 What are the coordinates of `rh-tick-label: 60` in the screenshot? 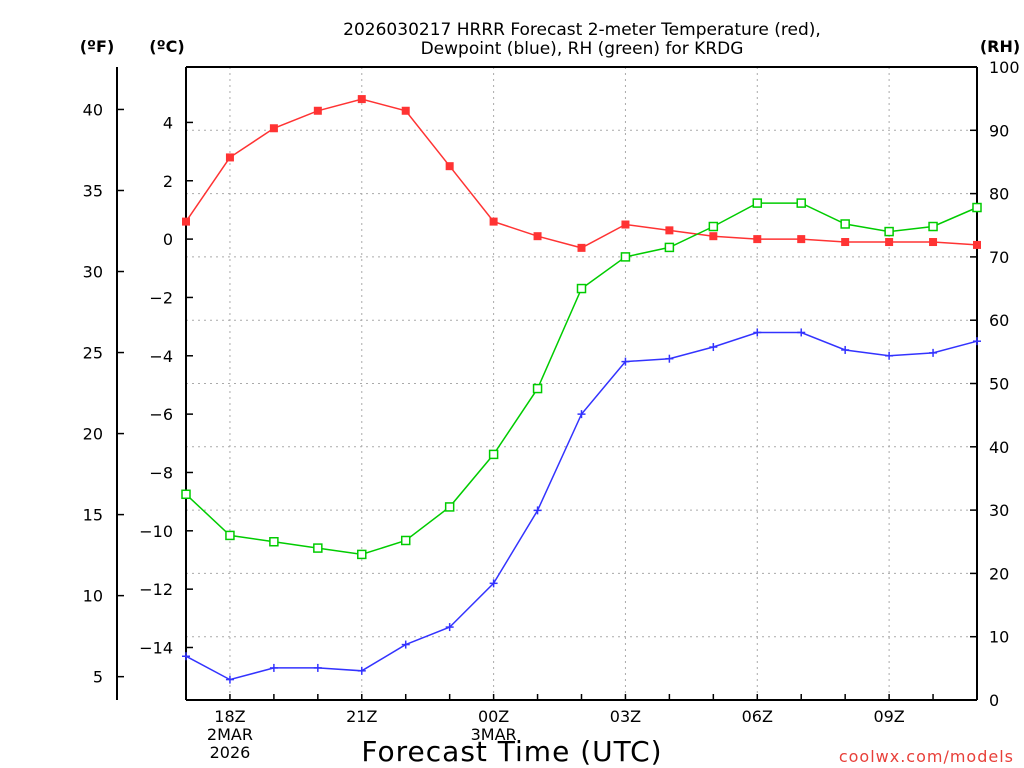 It's located at (999, 320).